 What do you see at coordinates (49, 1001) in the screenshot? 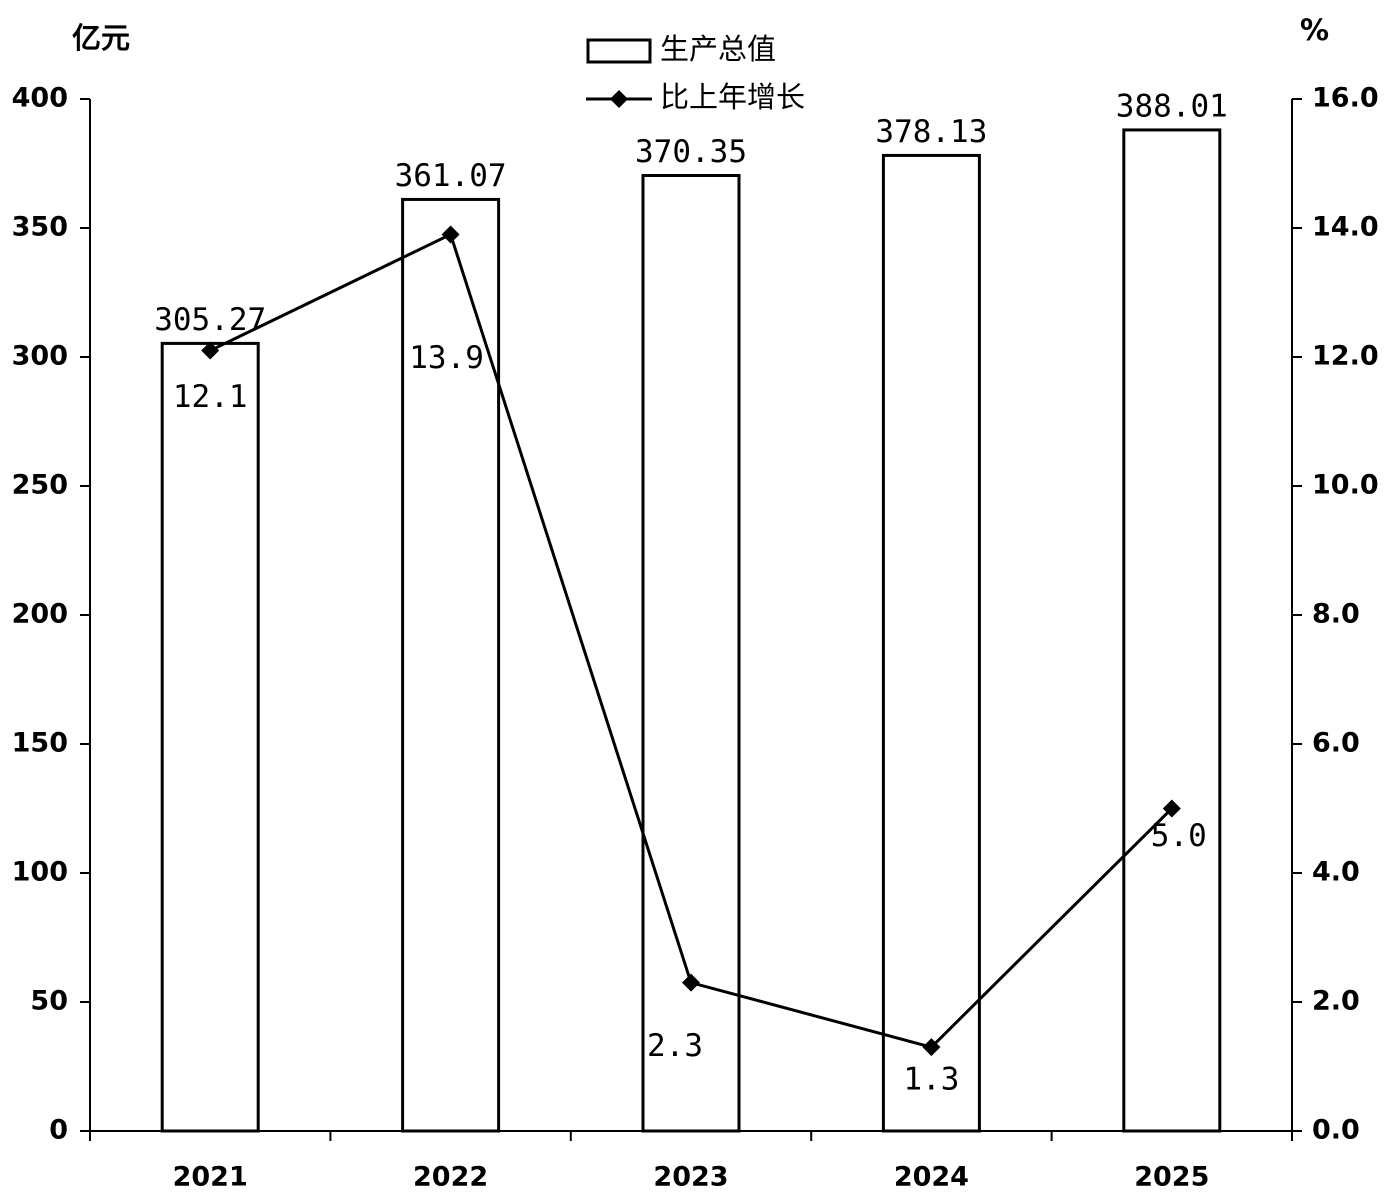
I see `y-tick-label: 50` at bounding box center [49, 1001].